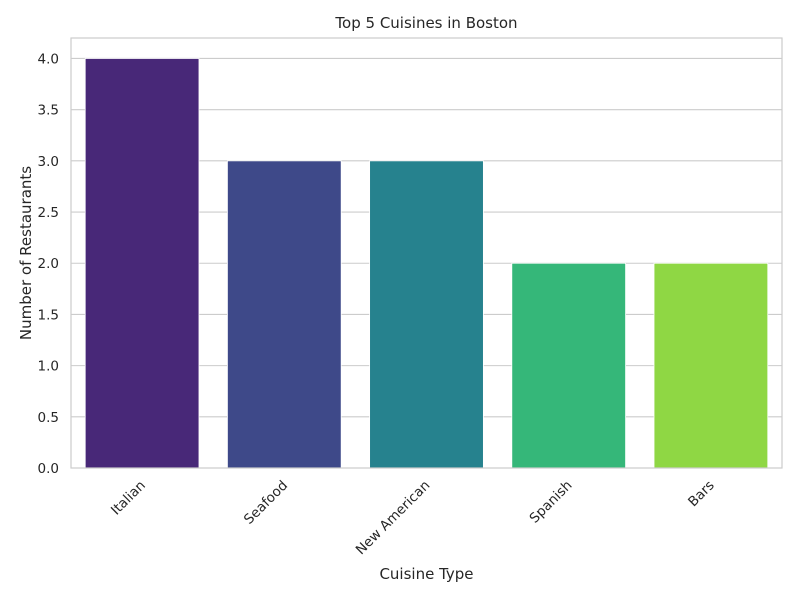  I want to click on x-tick-labels: Italian Seafood New American Spanish Bars, so click(413, 518).